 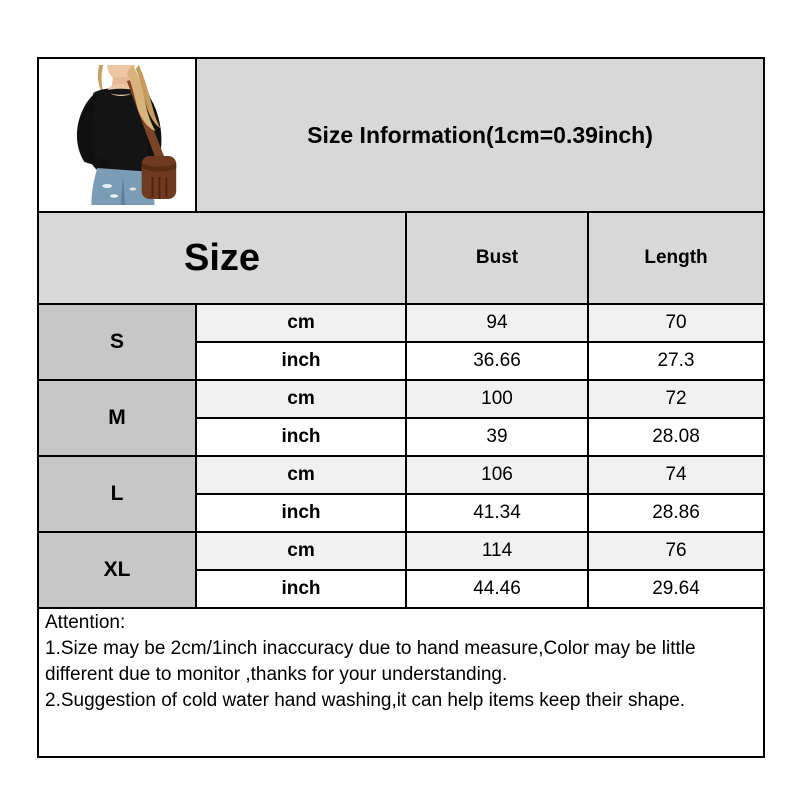 What do you see at coordinates (676, 513) in the screenshot?
I see `length-inch-value: 28.86` at bounding box center [676, 513].